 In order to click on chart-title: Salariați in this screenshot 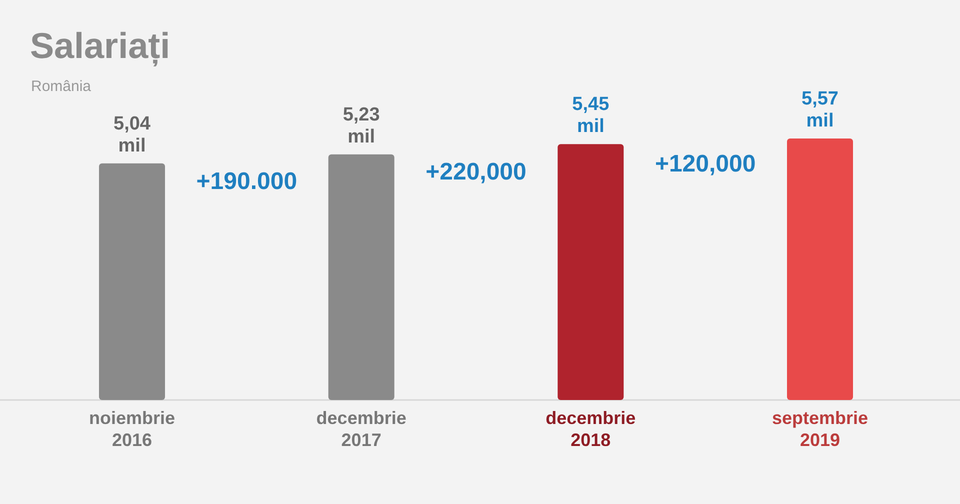, I will do `click(100, 46)`.